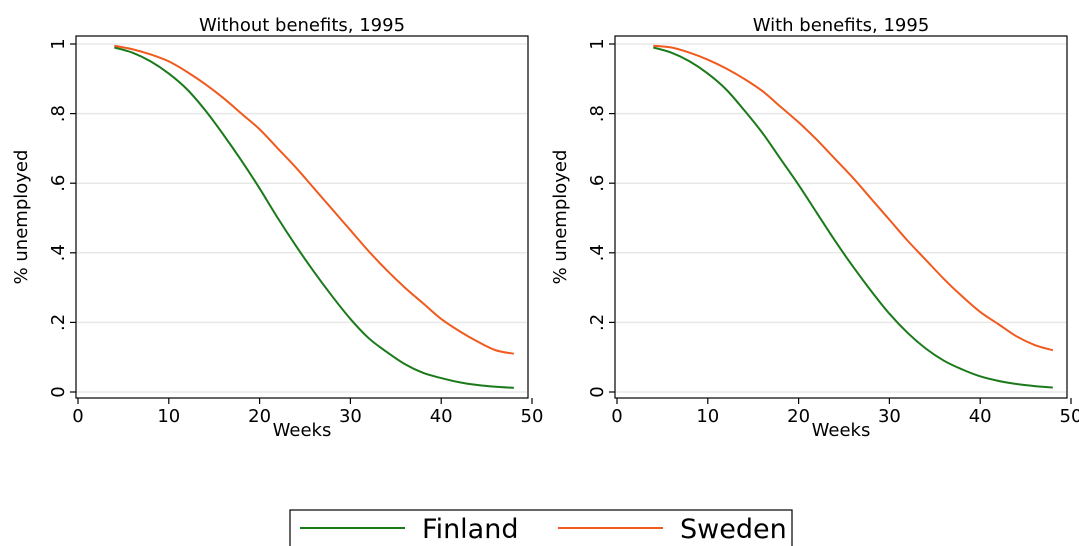 The width and height of the screenshot is (1079, 546). I want to click on legend-label-sweden: Sweden, so click(733, 529).